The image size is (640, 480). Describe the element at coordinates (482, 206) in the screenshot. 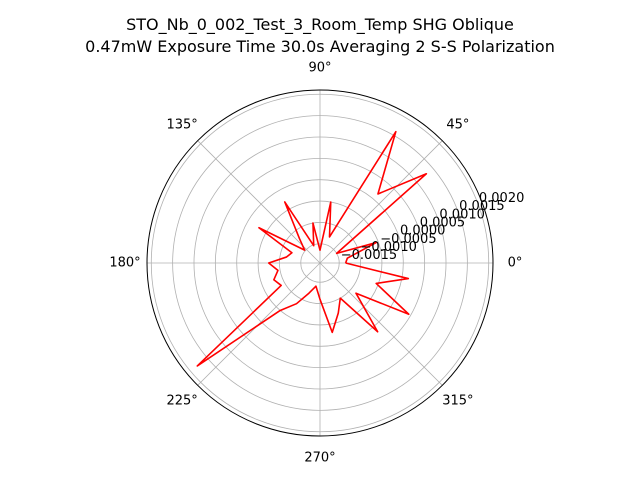

I see `r-tick-label-6: 0.0015` at that location.